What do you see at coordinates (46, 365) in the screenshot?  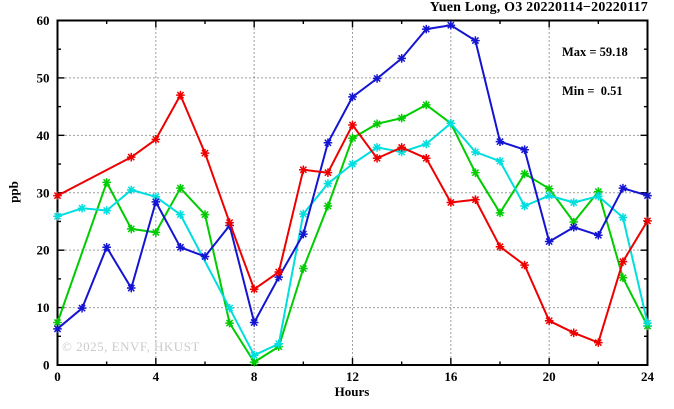 I see `y-tick-label: 0` at bounding box center [46, 365].